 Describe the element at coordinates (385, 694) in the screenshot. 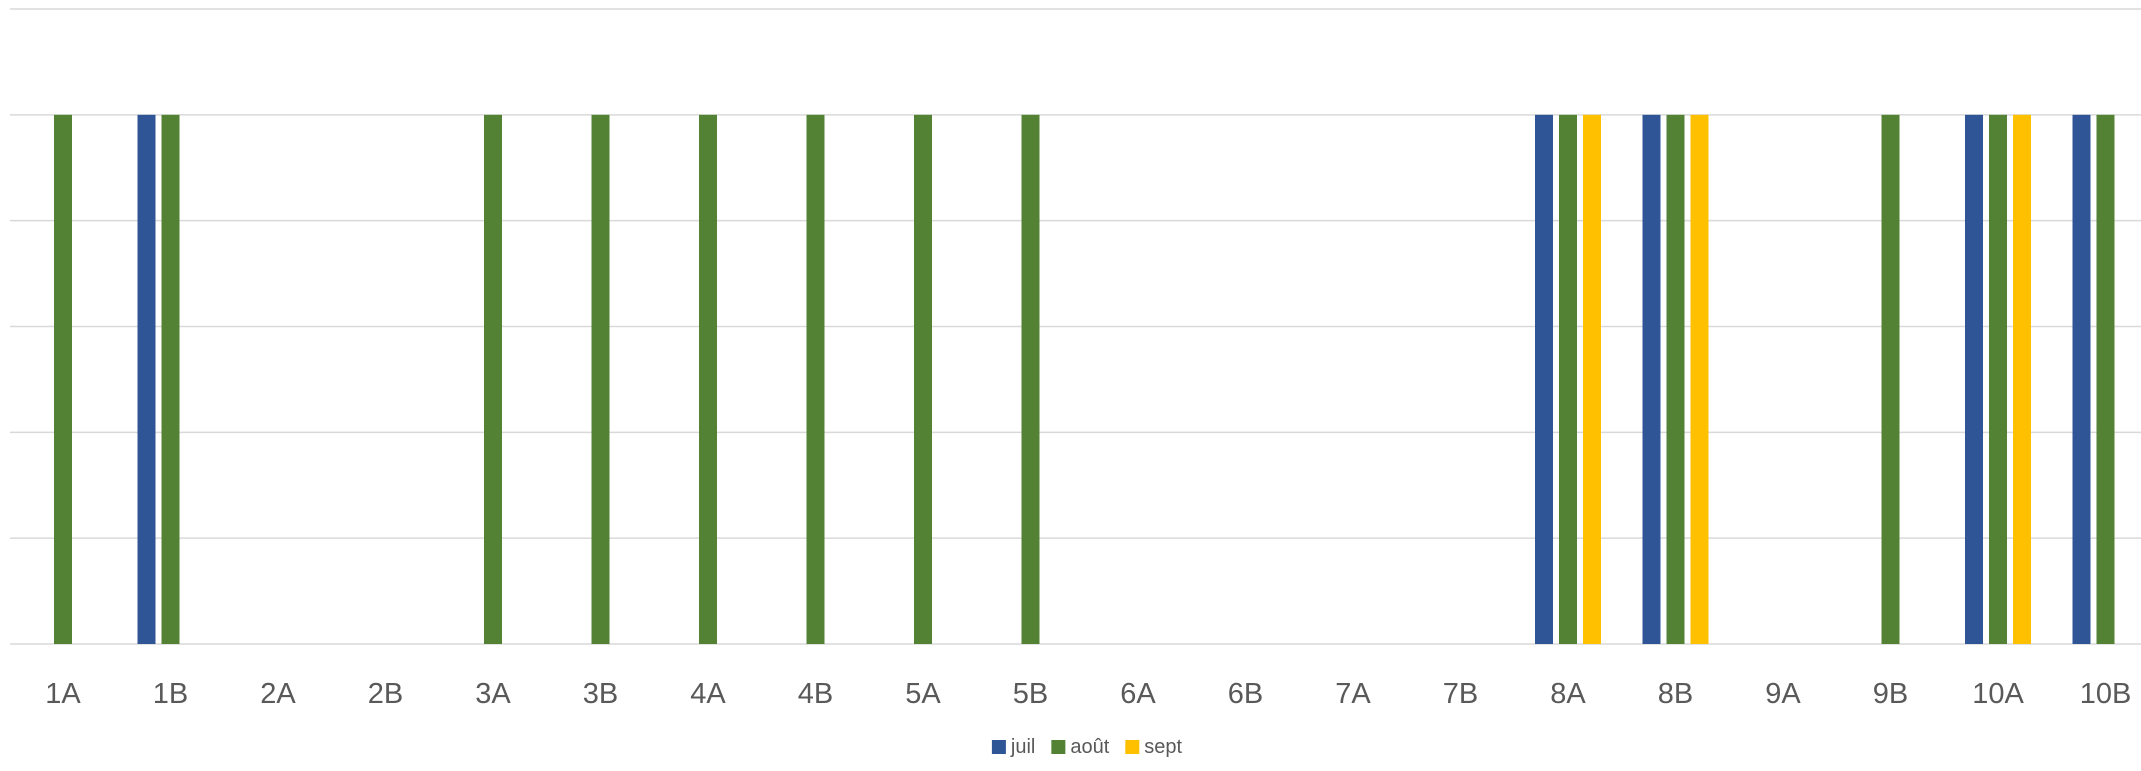

I see `x-tick-label-2B: 2B` at that location.